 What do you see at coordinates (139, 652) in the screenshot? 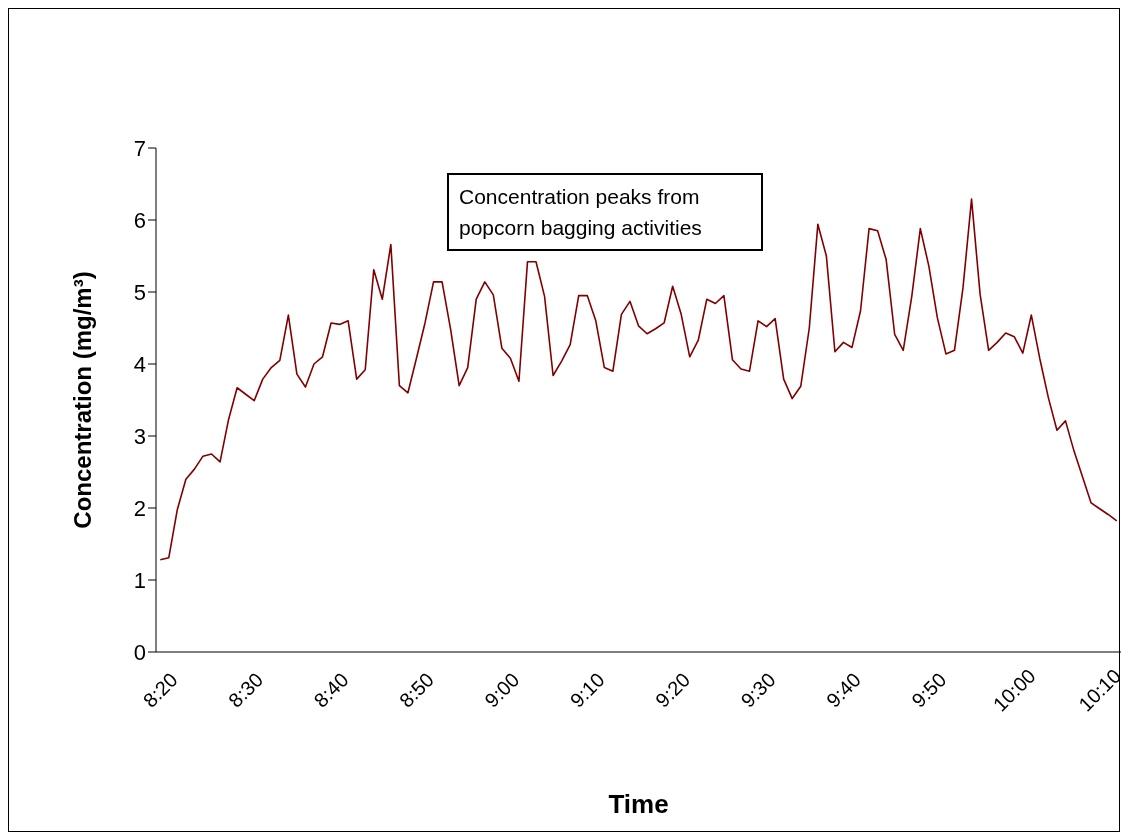
I see `y-tick-label: 0` at bounding box center [139, 652].